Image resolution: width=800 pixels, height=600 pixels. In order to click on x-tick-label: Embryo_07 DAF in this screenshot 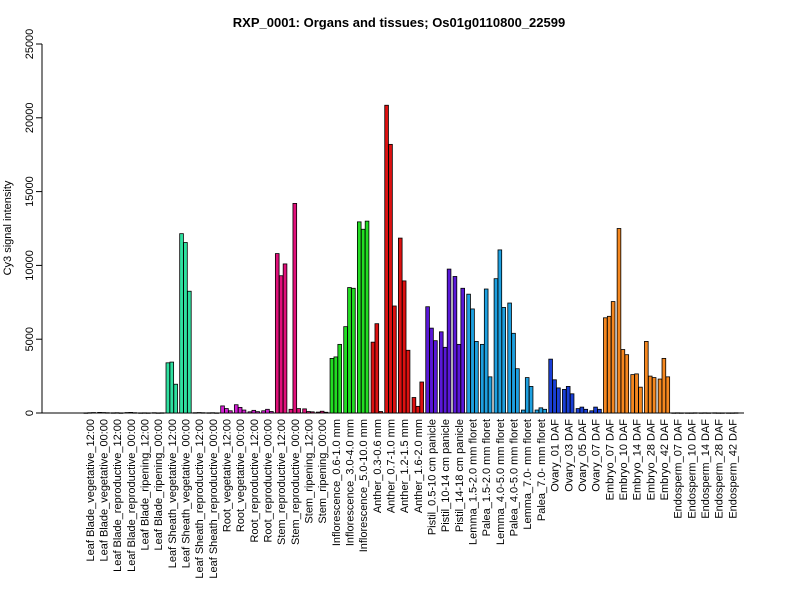, I will do `click(610, 460)`.